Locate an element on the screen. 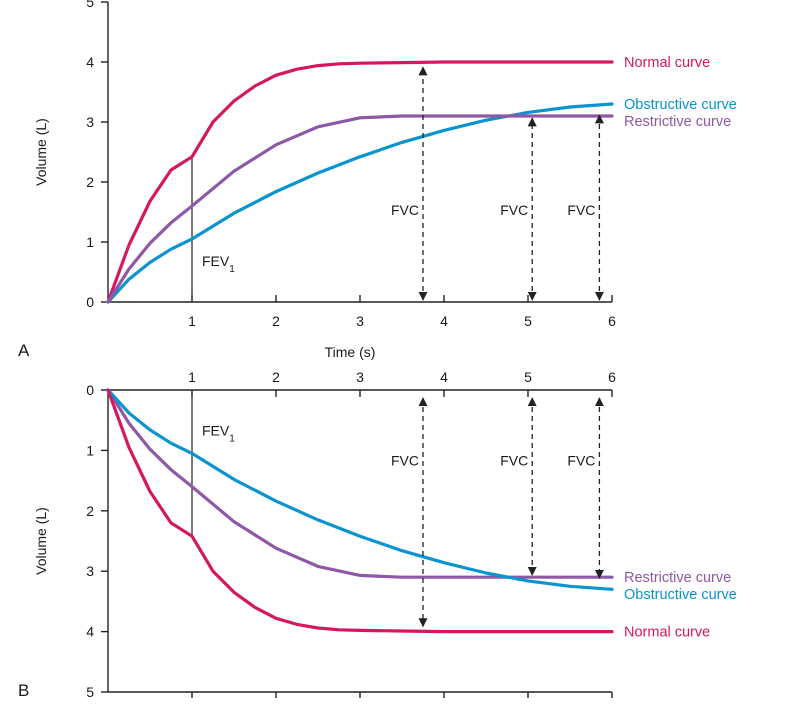  panel-b-y-tick-label: 0 is located at coordinates (90, 390).